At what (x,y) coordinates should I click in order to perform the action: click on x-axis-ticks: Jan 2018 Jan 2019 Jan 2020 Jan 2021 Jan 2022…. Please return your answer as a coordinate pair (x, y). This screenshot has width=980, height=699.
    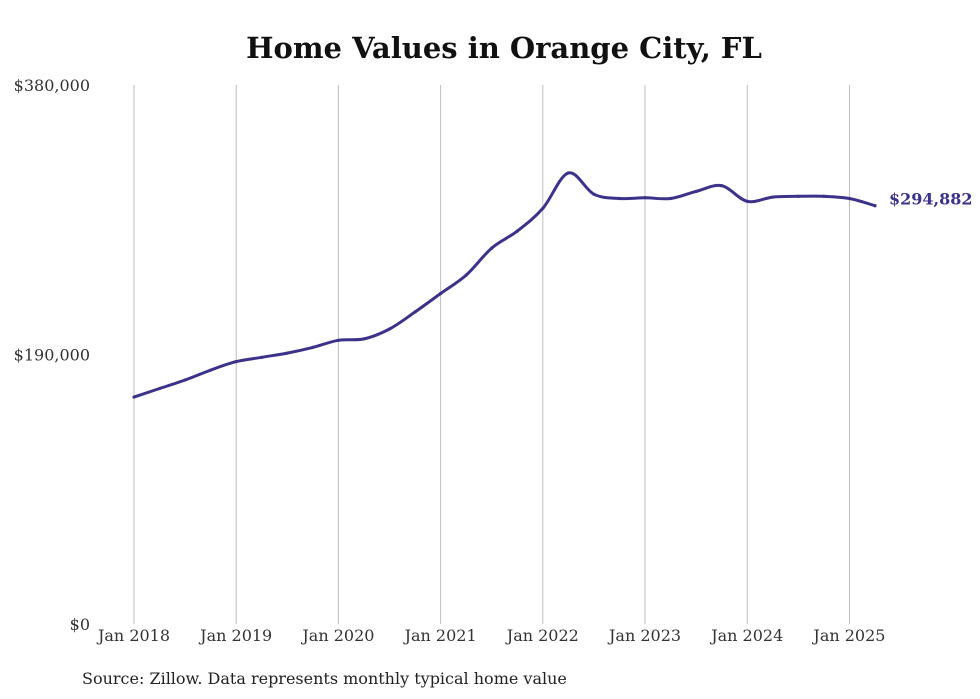
    Looking at the image, I should click on (491, 635).